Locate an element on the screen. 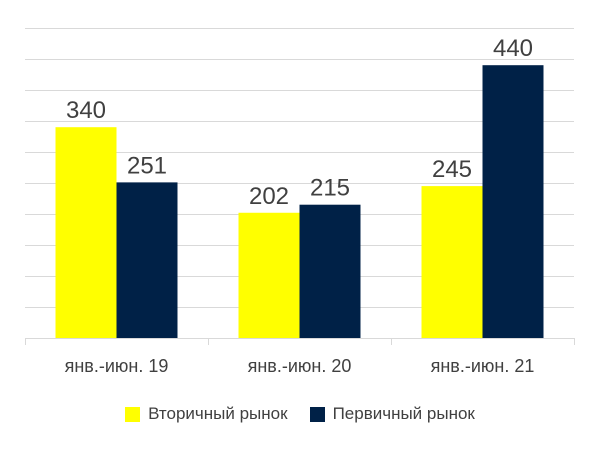  data-label-primary-3: 440 is located at coordinates (513, 48).